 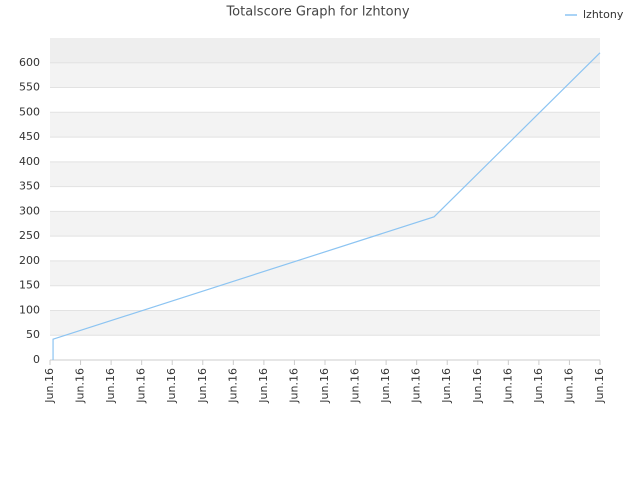 I want to click on y-tick-label: 400, so click(x=29, y=161).